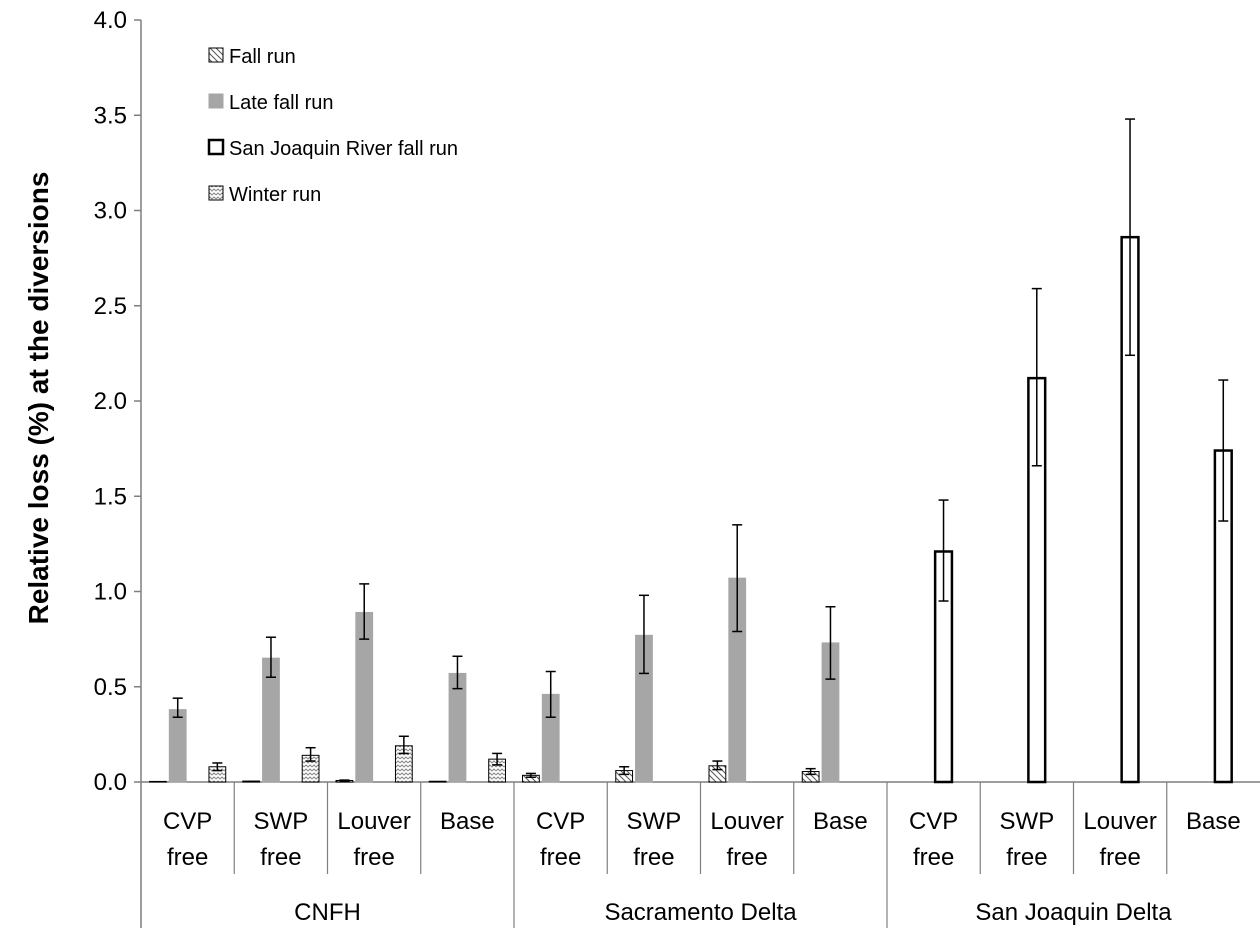 This screenshot has height=928, width=1260. Describe the element at coordinates (700, 912) in the screenshot. I see `group-label: Sacramento Delta` at that location.